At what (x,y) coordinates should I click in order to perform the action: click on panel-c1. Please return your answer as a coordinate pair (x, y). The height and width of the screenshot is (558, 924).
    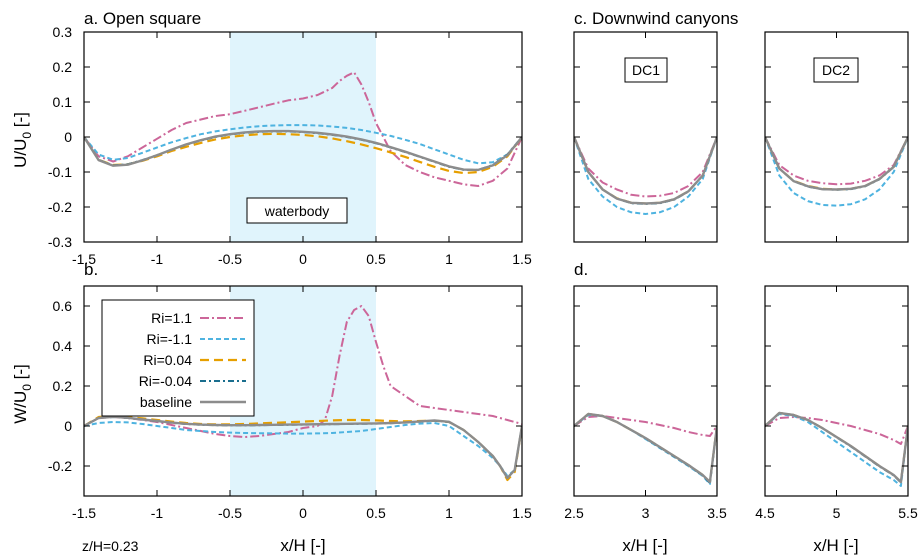
    Looking at the image, I should click on (645, 137).